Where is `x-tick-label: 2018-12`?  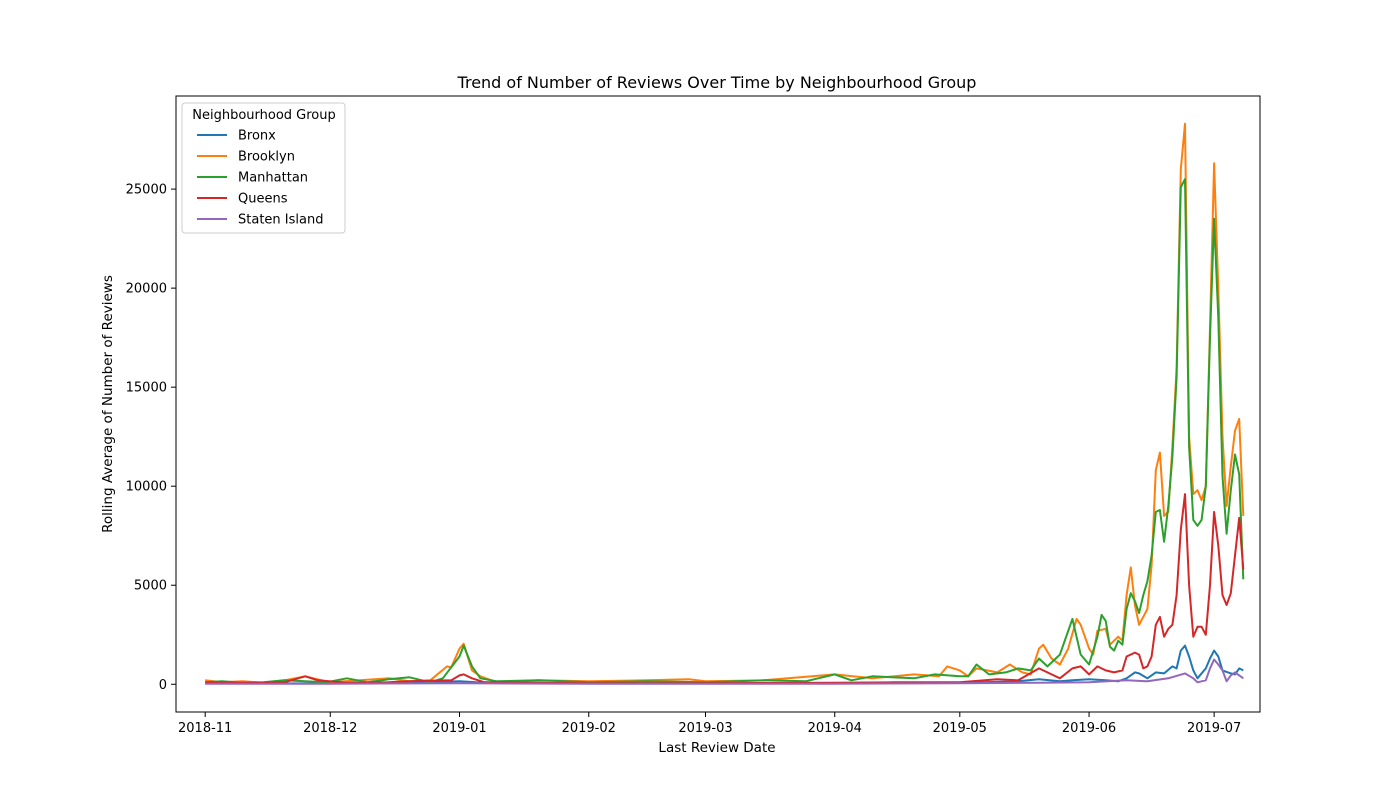
x-tick-label: 2018-12 is located at coordinates (330, 728).